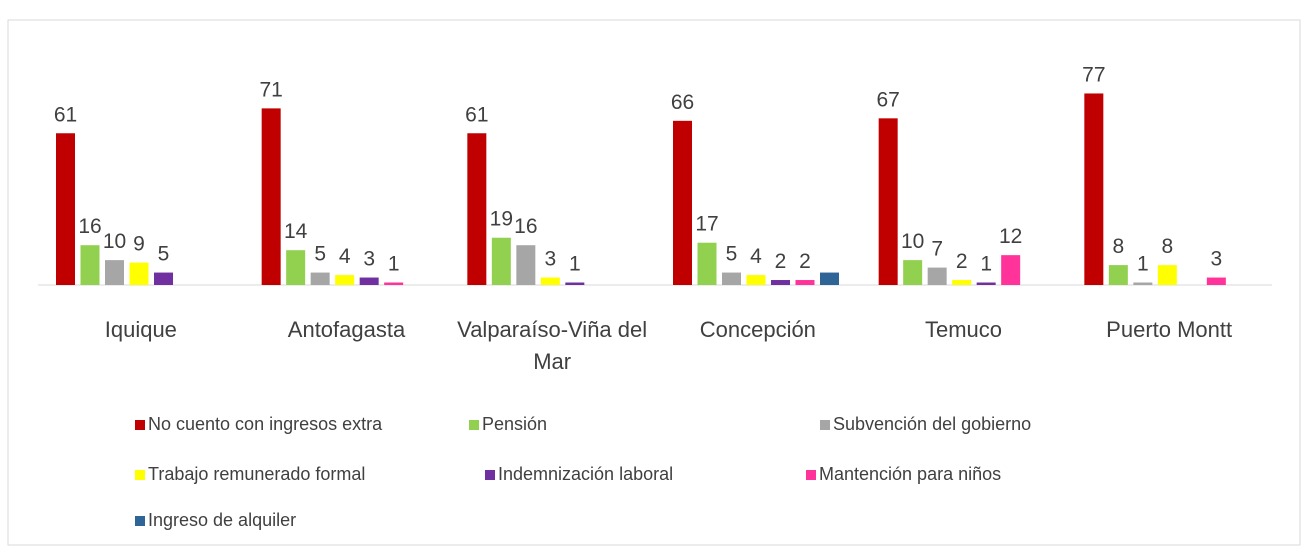 The width and height of the screenshot is (1308, 552). What do you see at coordinates (140, 329) in the screenshot?
I see `x-tick-label: Iquique` at bounding box center [140, 329].